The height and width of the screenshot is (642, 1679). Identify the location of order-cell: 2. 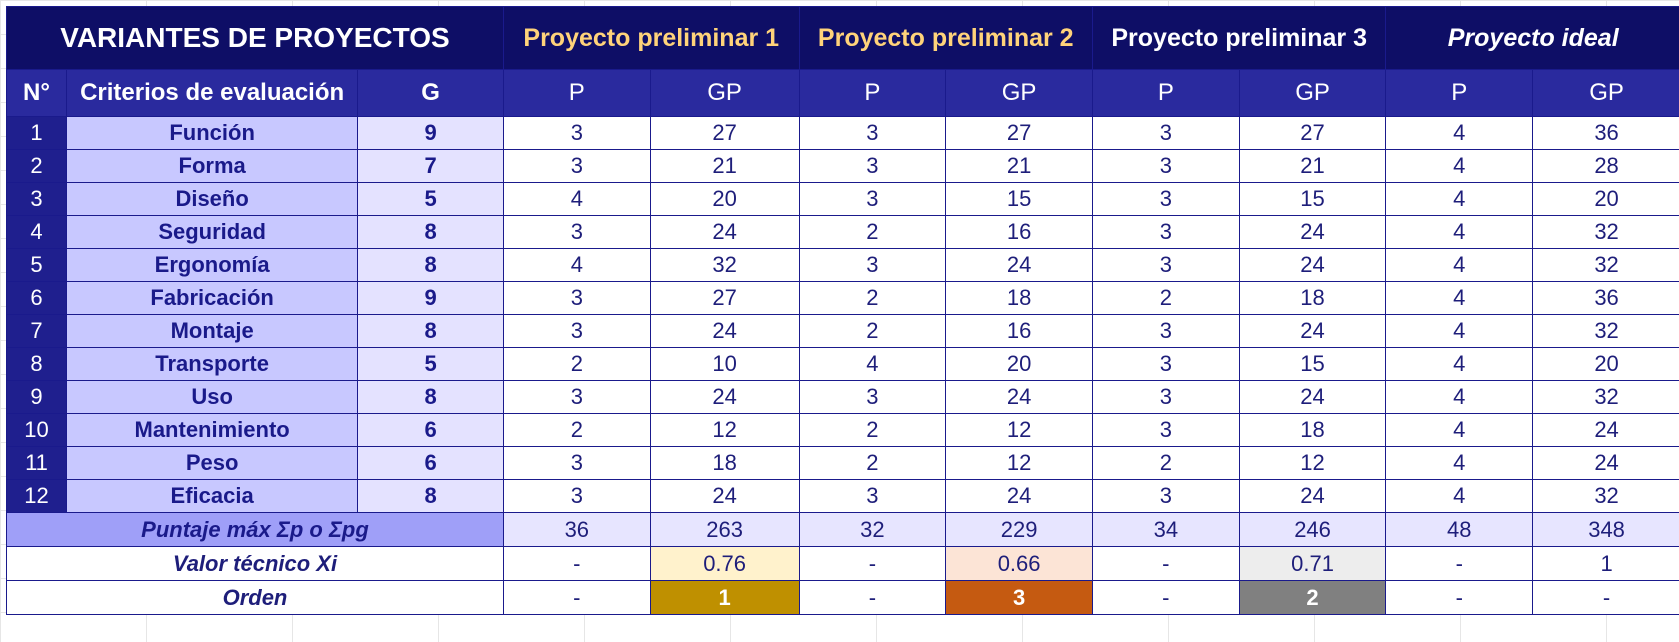
(1312, 597).